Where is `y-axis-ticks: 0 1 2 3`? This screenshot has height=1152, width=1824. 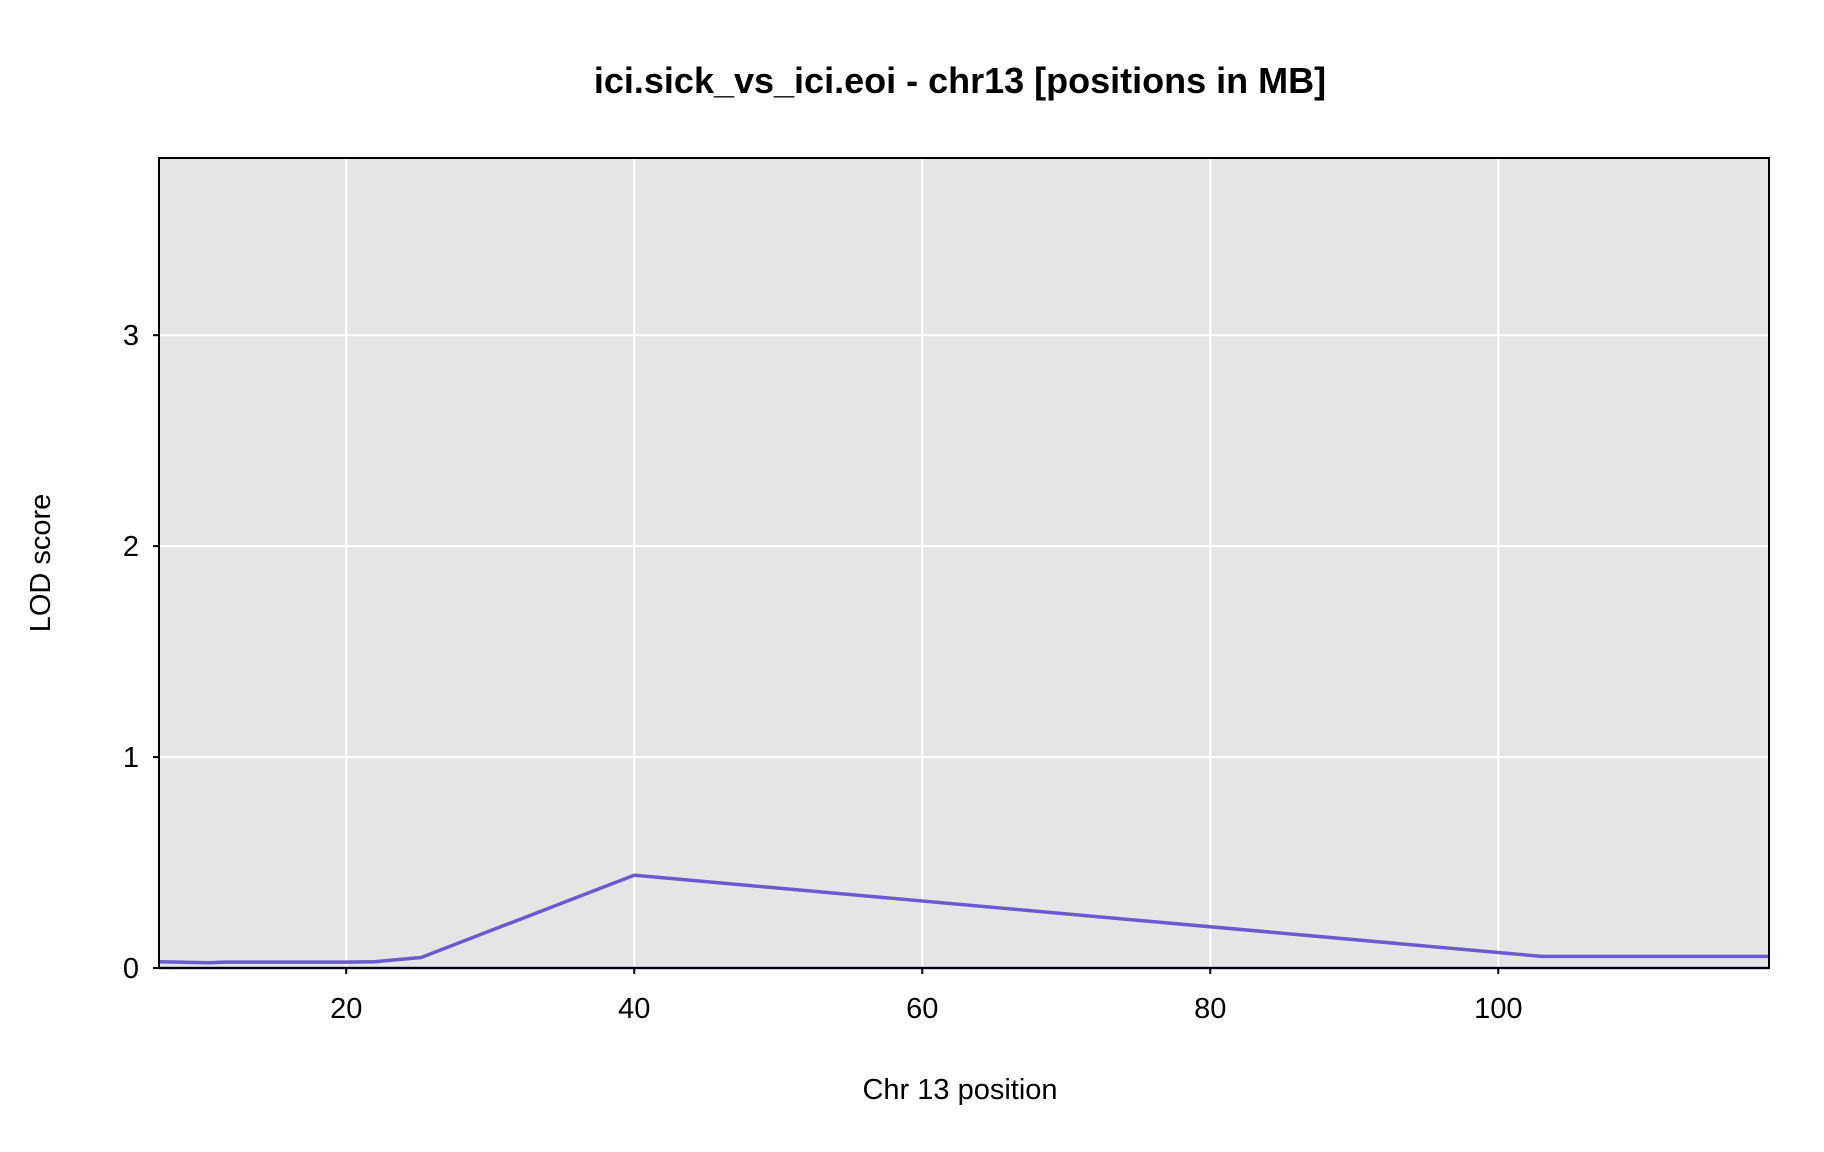
y-axis-ticks: 0 1 2 3 is located at coordinates (141, 652).